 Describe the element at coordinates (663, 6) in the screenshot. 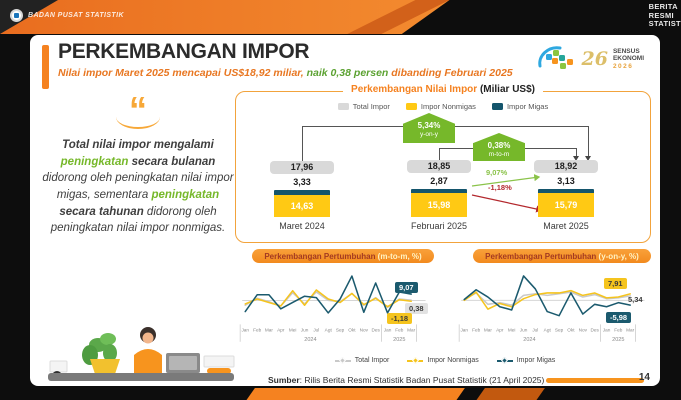

I see `corner-line-1: BERITA` at that location.